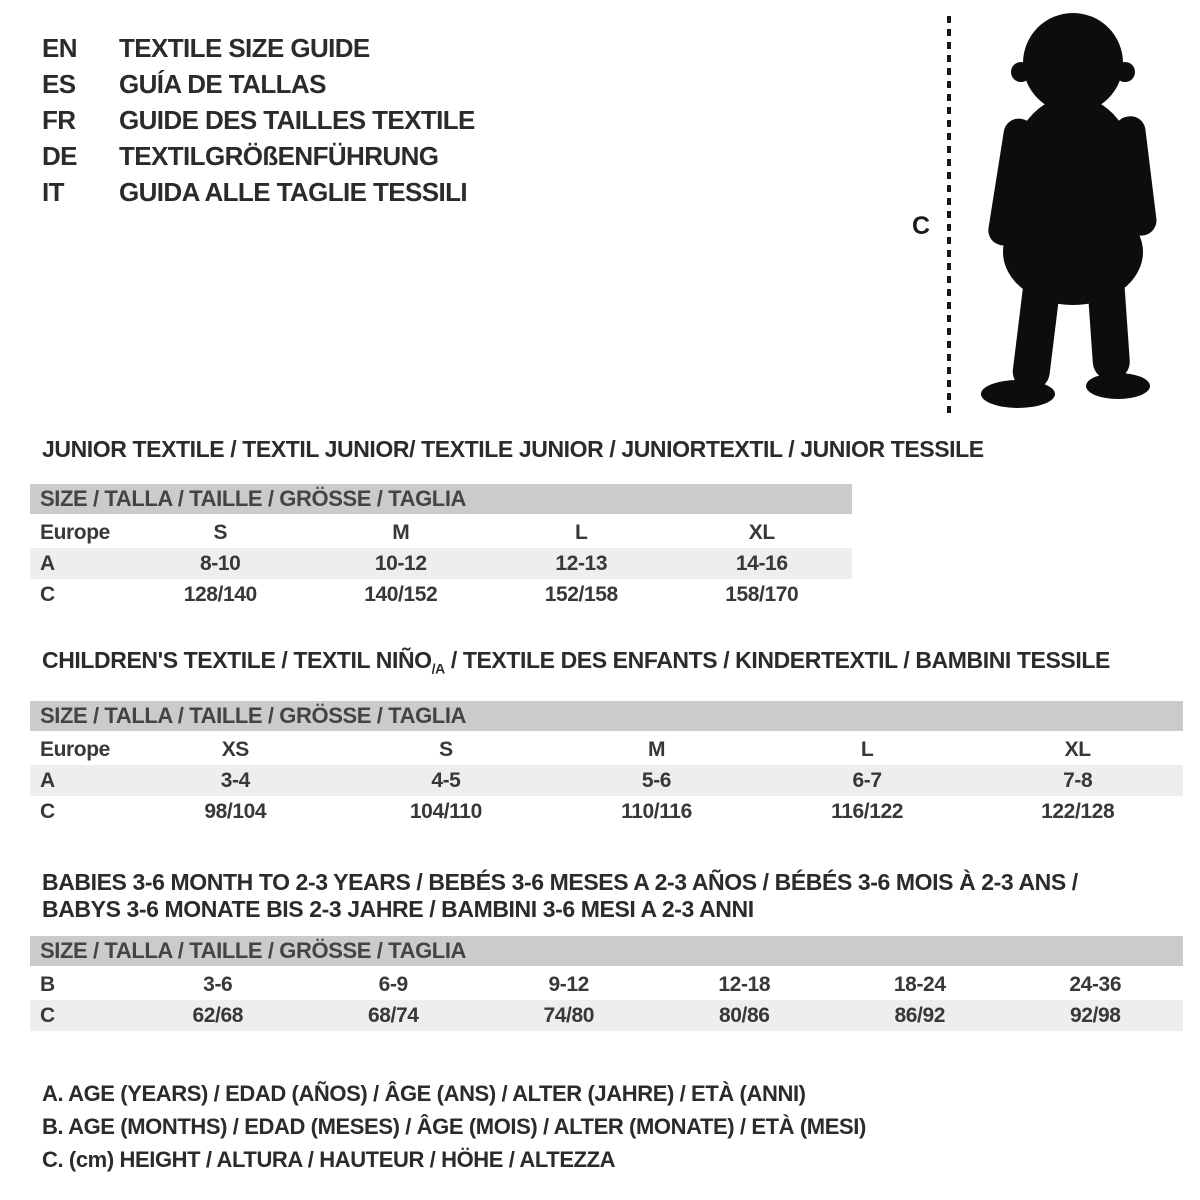 This screenshot has height=1200, width=1200. Describe the element at coordinates (762, 594) in the screenshot. I see `table-cell: 158/170` at that location.